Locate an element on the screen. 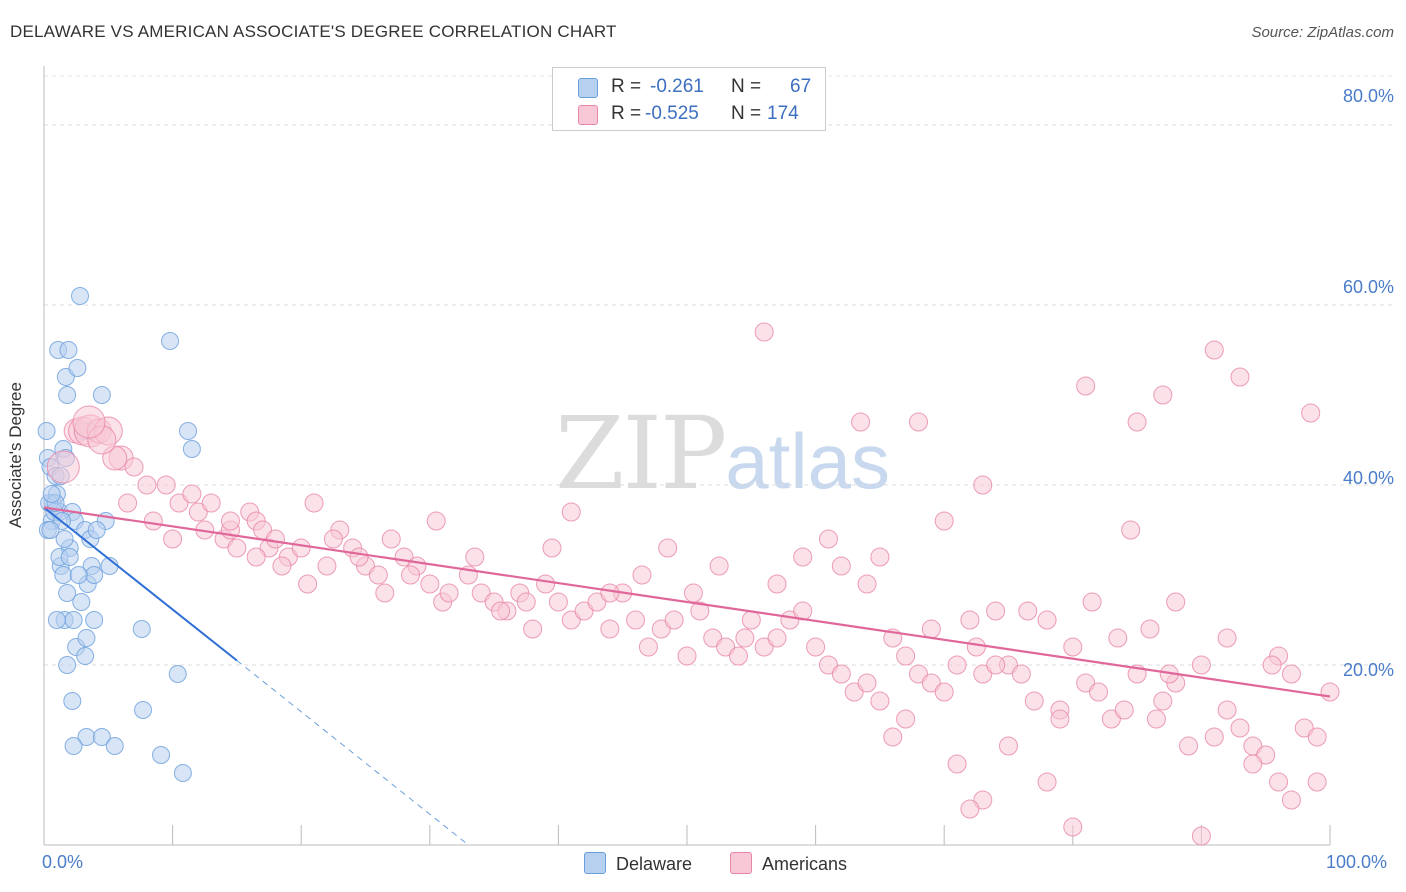 The image size is (1406, 892). legend-n-label: N = is located at coordinates (746, 86).